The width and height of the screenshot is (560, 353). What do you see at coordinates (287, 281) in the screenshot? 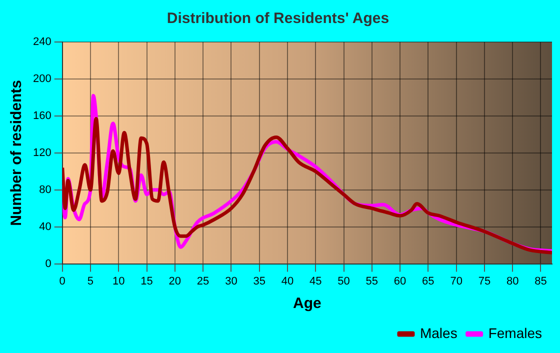
I see `x-tick-label: 40` at bounding box center [287, 281].